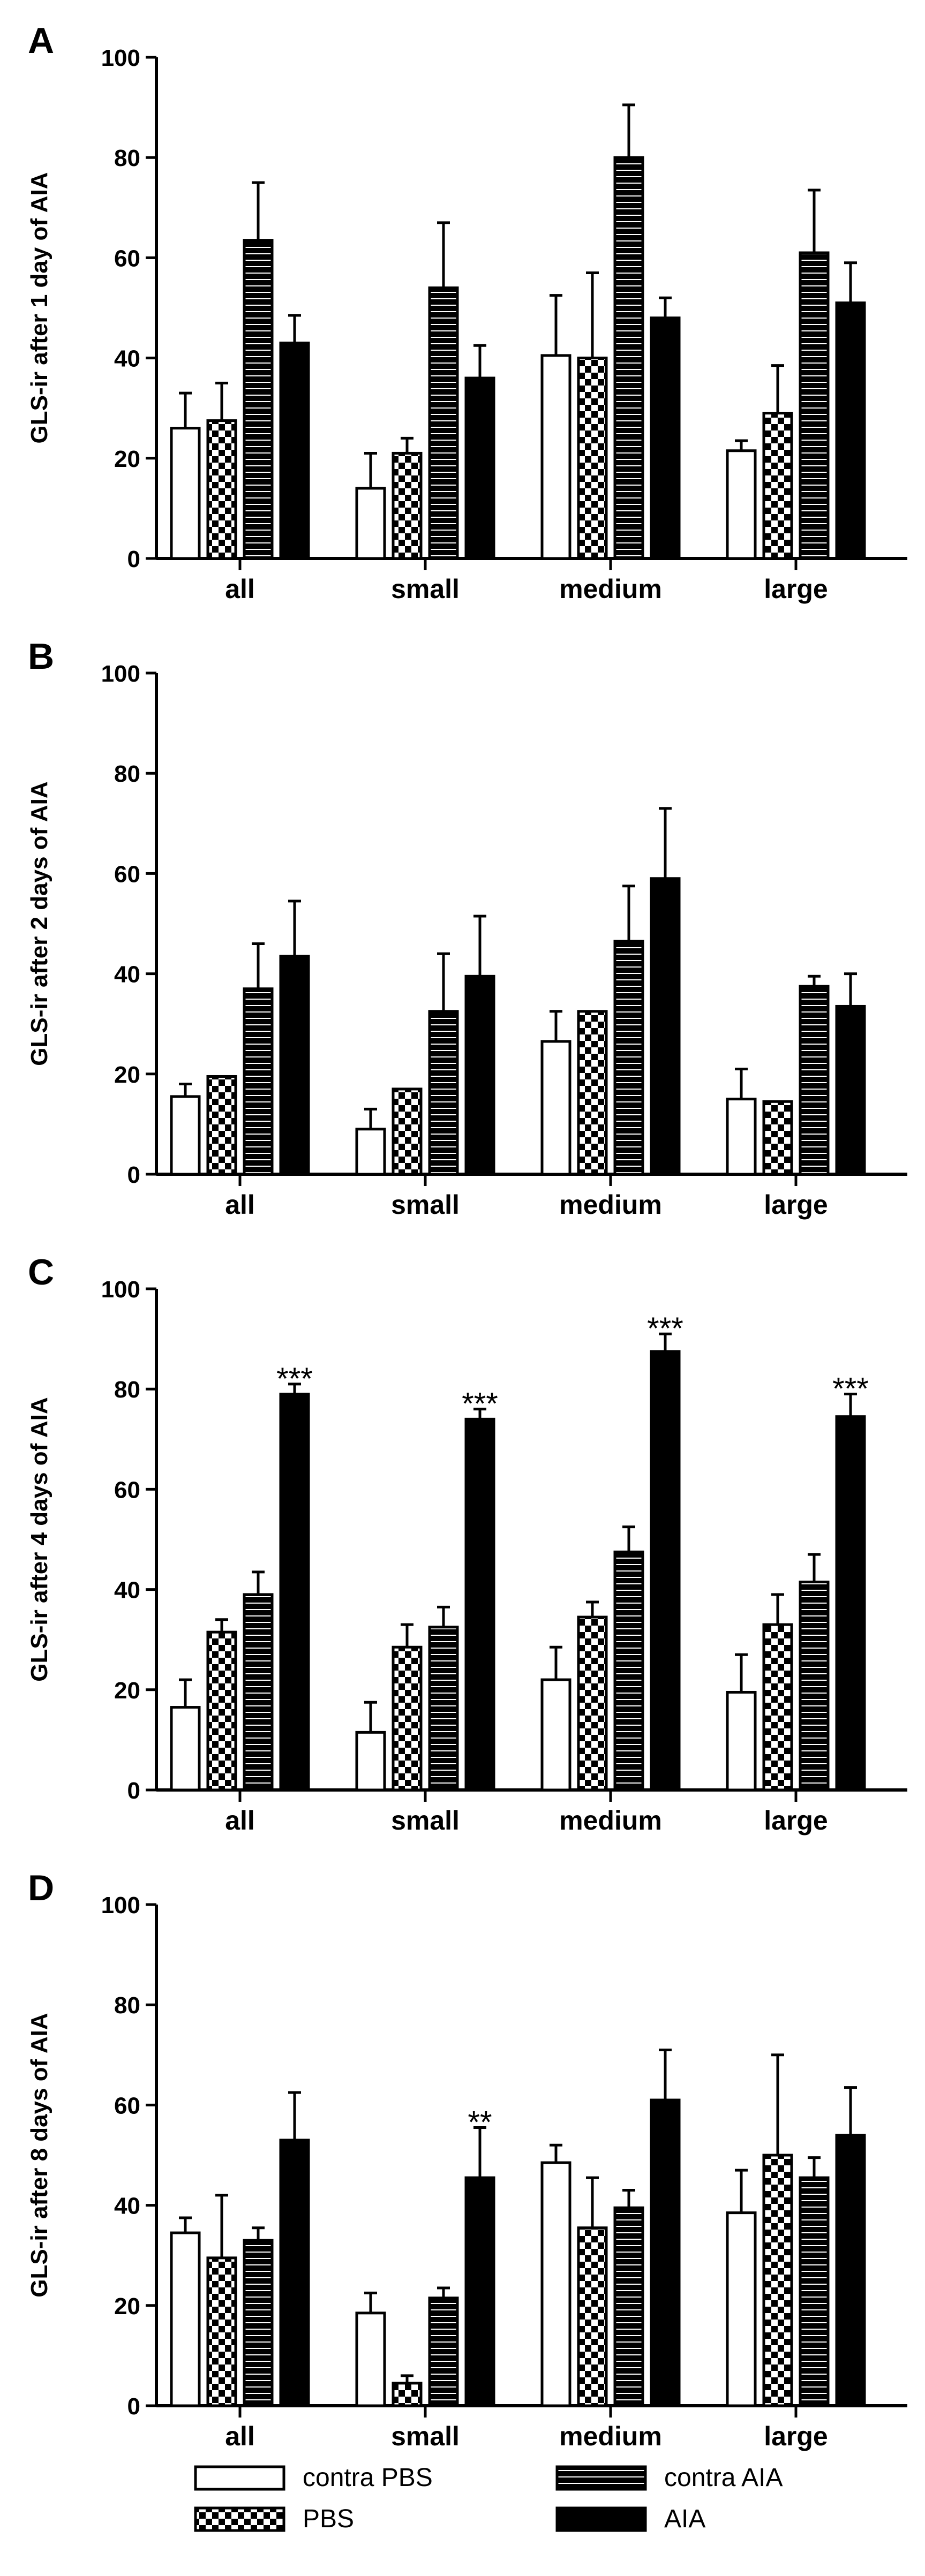 The image size is (925, 2576). Describe the element at coordinates (41, 1272) in the screenshot. I see `panel-label: C` at that location.